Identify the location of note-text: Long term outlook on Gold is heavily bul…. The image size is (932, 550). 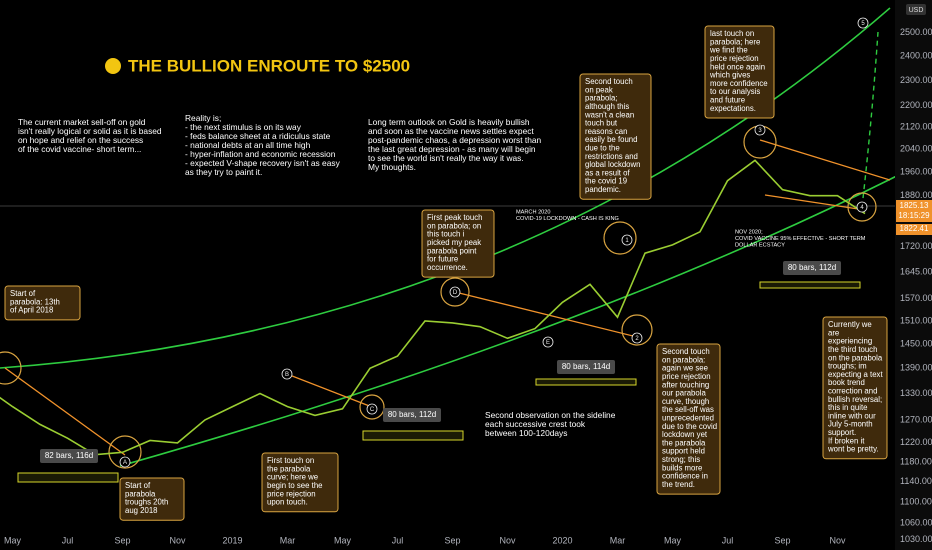
(449, 122).